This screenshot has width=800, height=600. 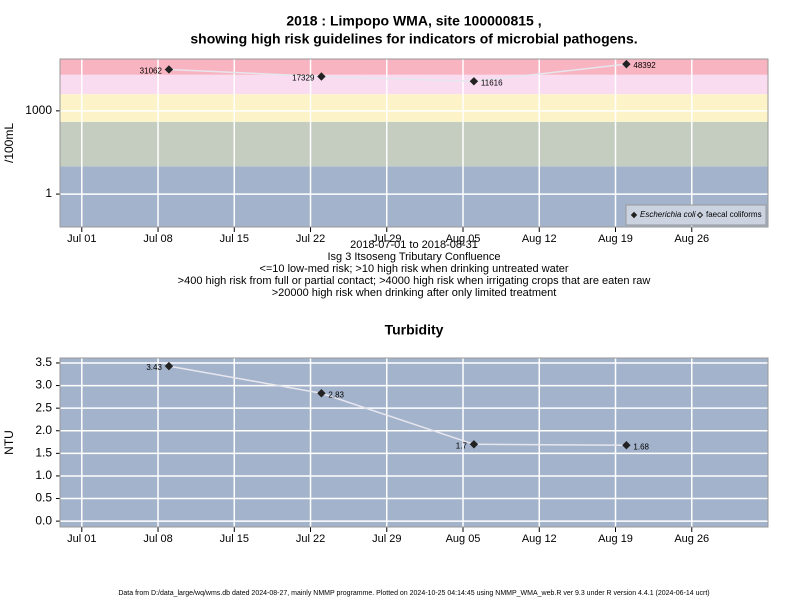 I want to click on y-tick-label: 3.0, so click(x=43, y=385).